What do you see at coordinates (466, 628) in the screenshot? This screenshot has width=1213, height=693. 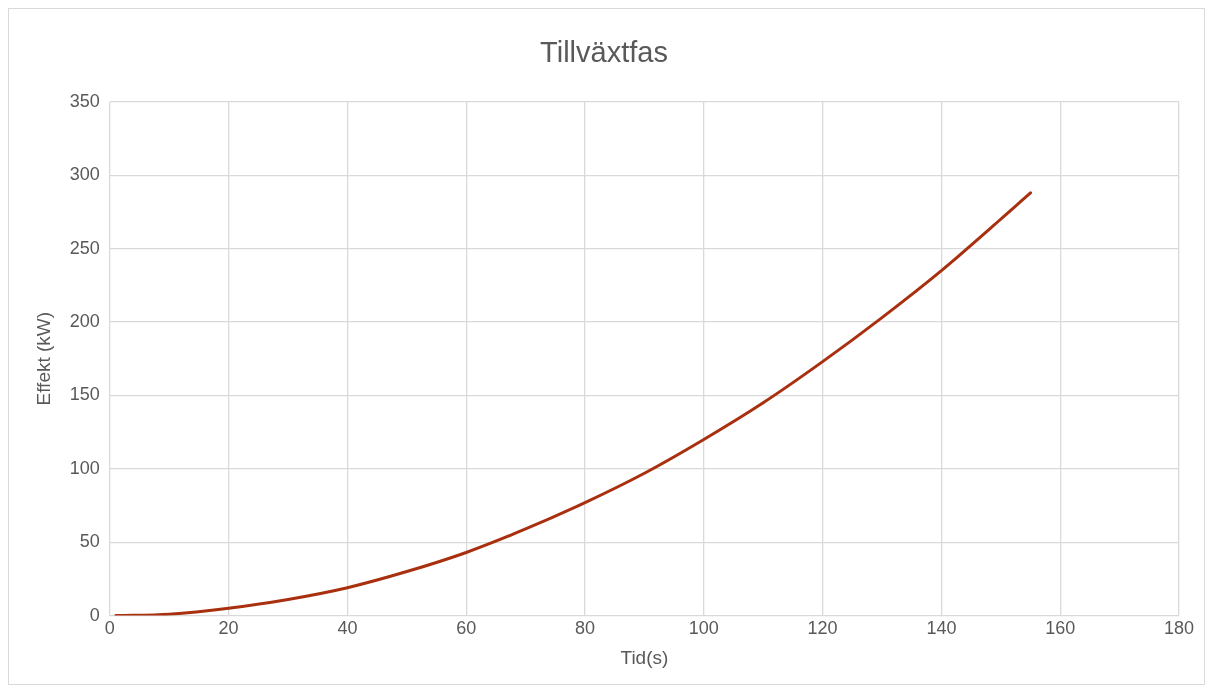 I see `x-tick-label: 60` at bounding box center [466, 628].